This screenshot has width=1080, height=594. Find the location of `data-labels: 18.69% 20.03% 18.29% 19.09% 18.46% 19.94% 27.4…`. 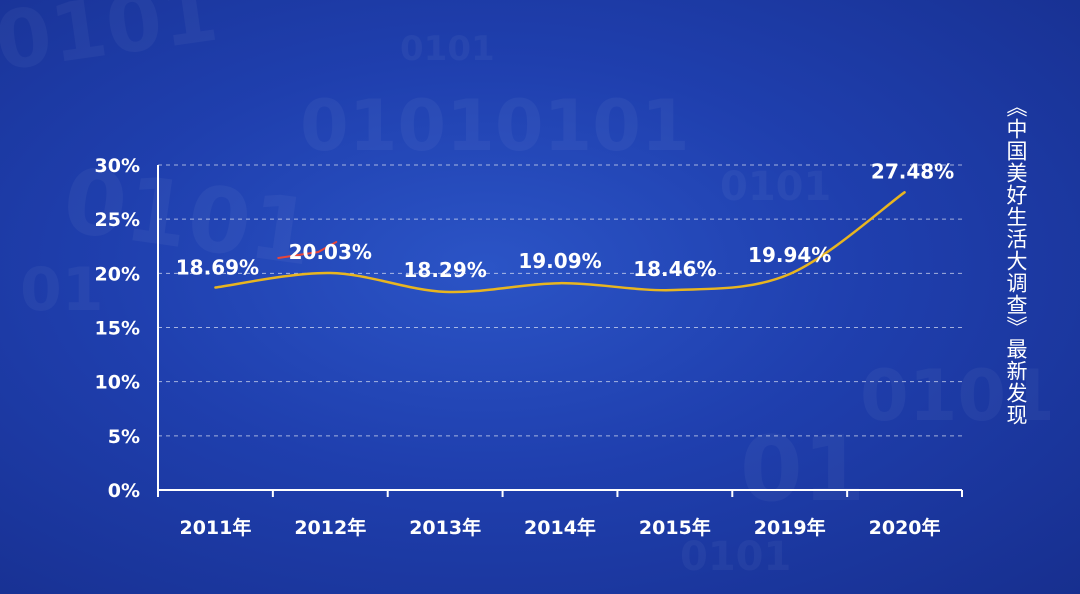

data-labels: 18.69% 20.03% 18.29% 19.09% 18.46% 19.94% 27.4… is located at coordinates (565, 220).